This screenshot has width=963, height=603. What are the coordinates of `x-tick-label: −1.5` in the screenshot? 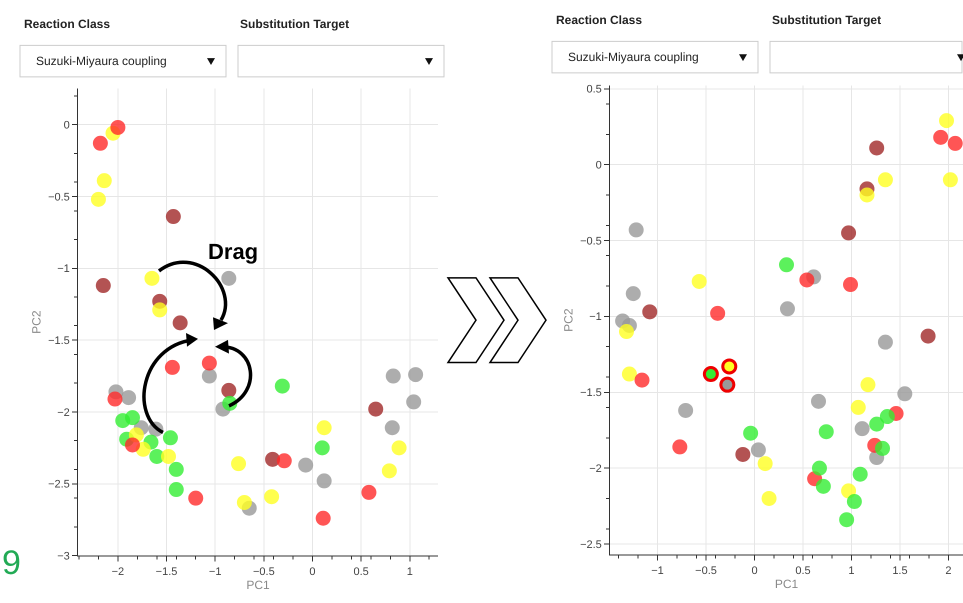 It's located at (167, 572).